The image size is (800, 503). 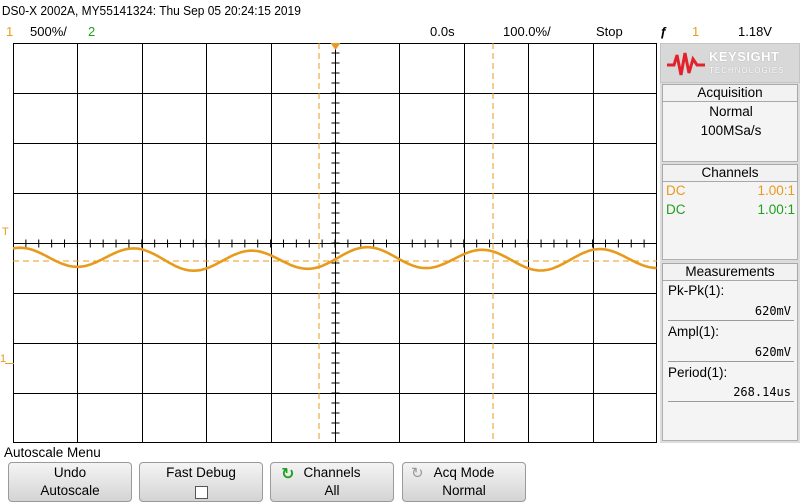 What do you see at coordinates (70, 490) in the screenshot?
I see `softkey-sublabel: Autoscale` at bounding box center [70, 490].